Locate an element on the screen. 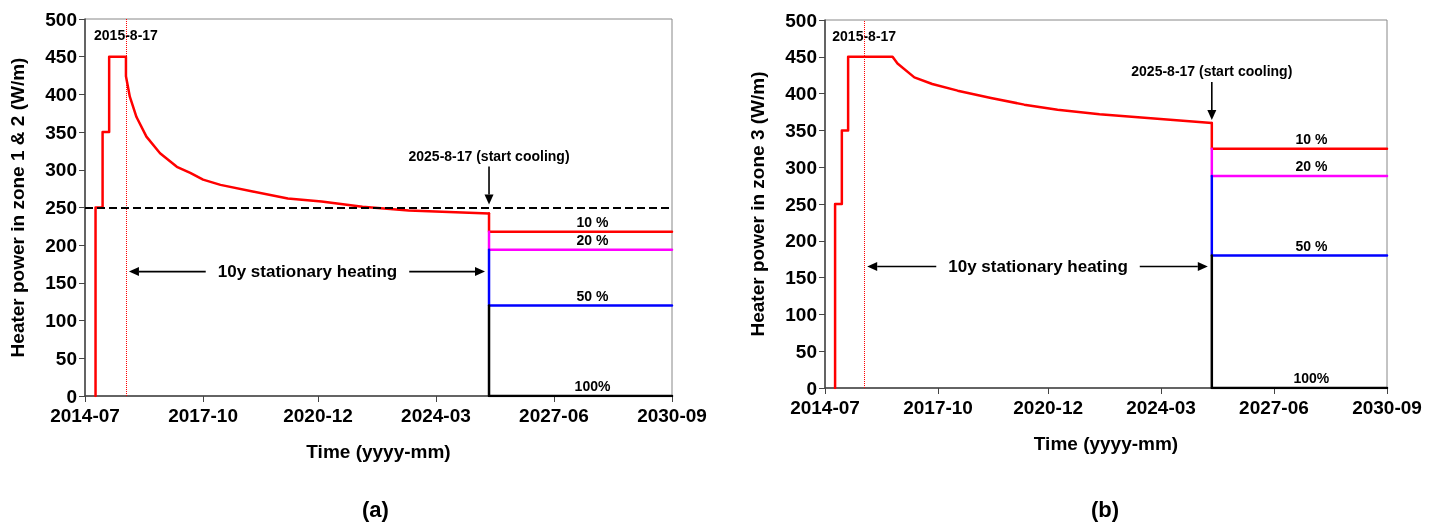 The width and height of the screenshot is (1436, 529). y-axis-title: Heater power in zone 3 (W/m) is located at coordinates (757, 204).